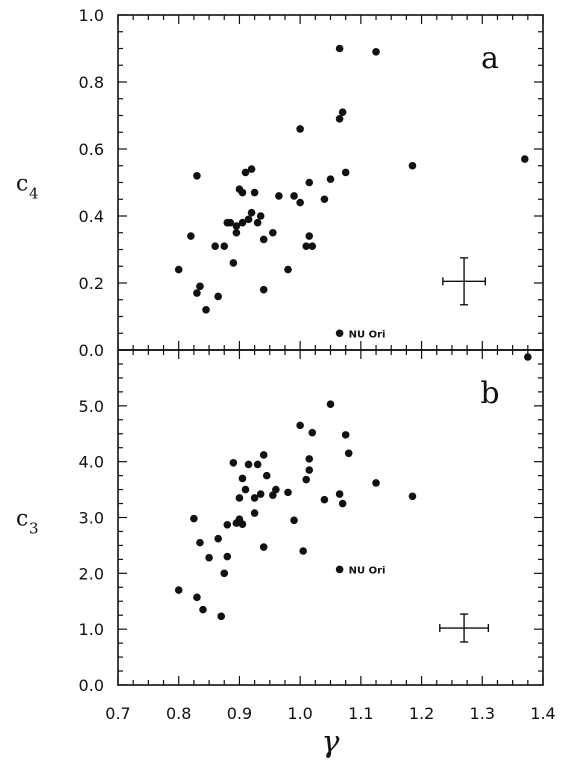 The image size is (570, 763). I want to click on y-tick-label: 5.0, so click(91, 406).